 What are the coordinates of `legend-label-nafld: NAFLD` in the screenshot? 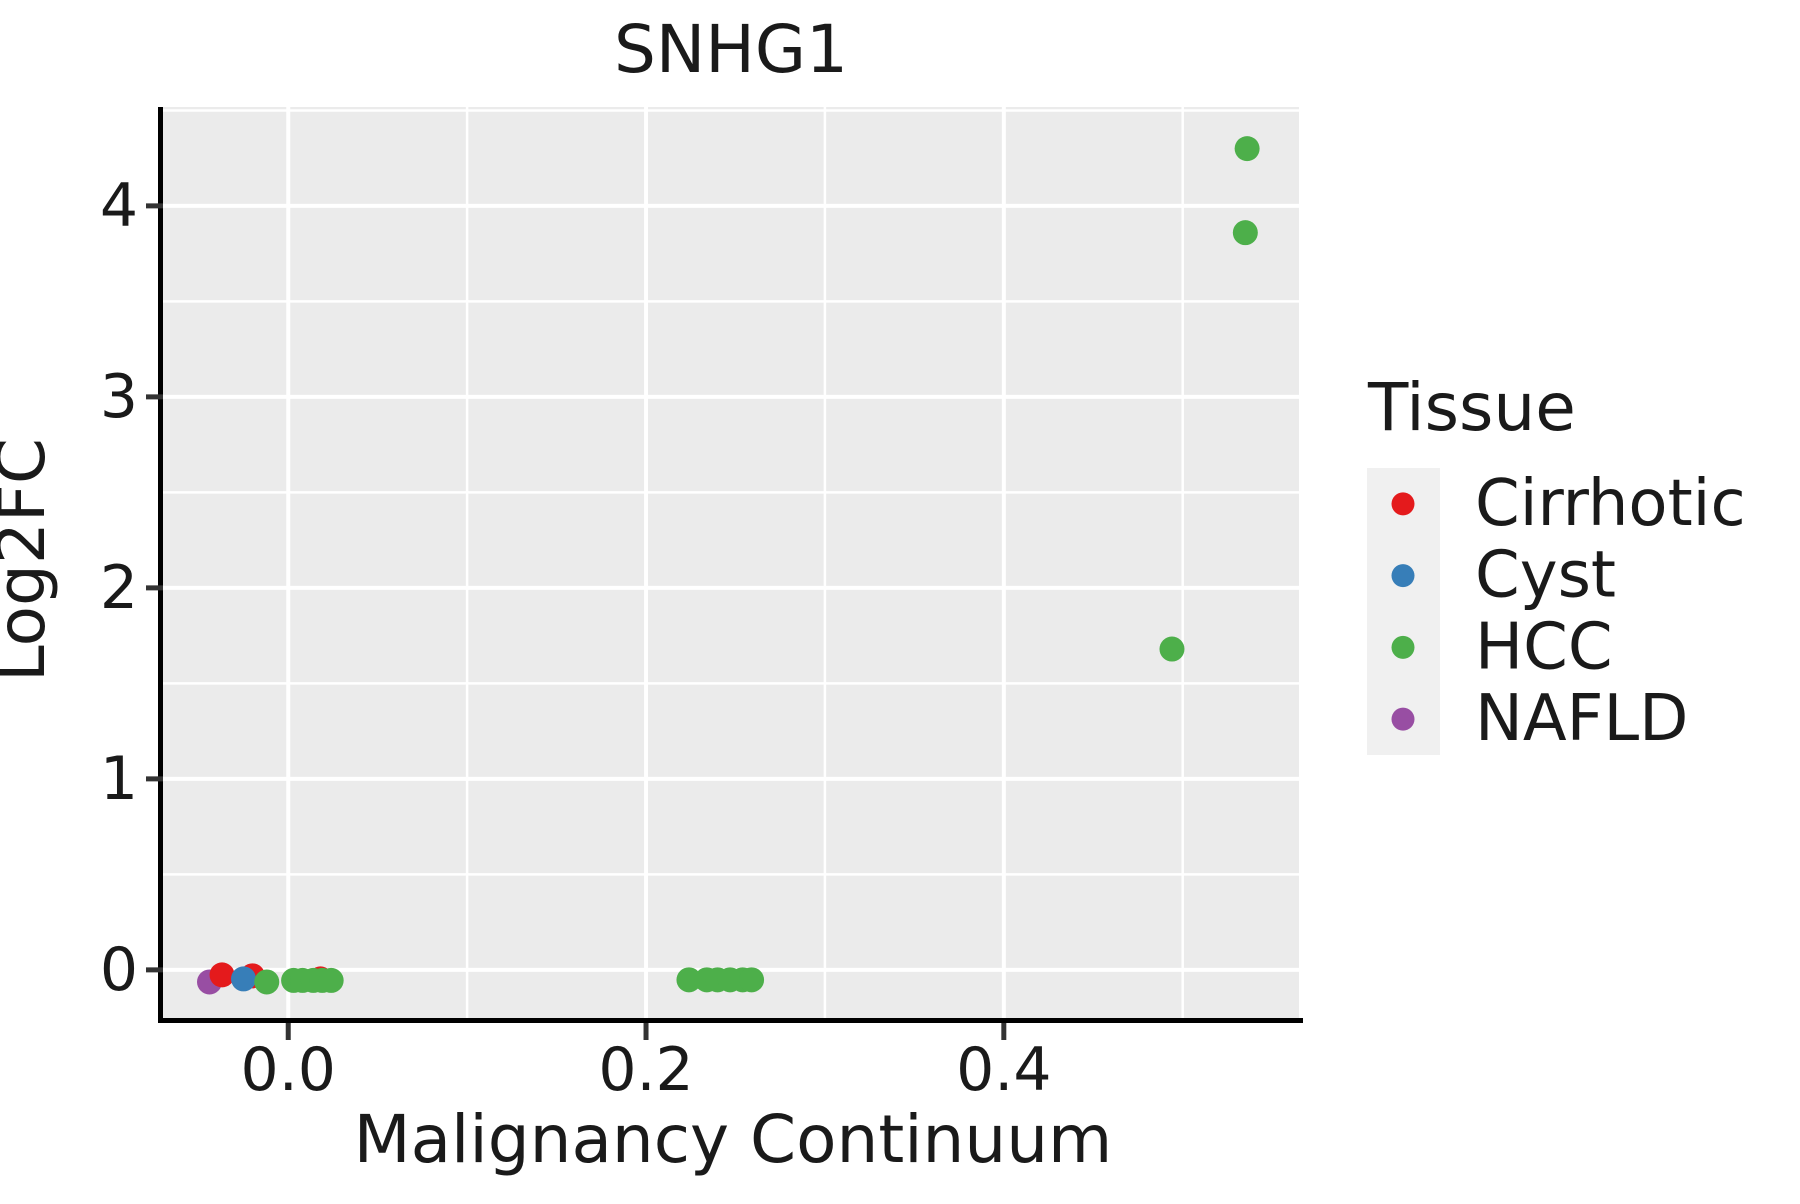 It's located at (1581, 719).